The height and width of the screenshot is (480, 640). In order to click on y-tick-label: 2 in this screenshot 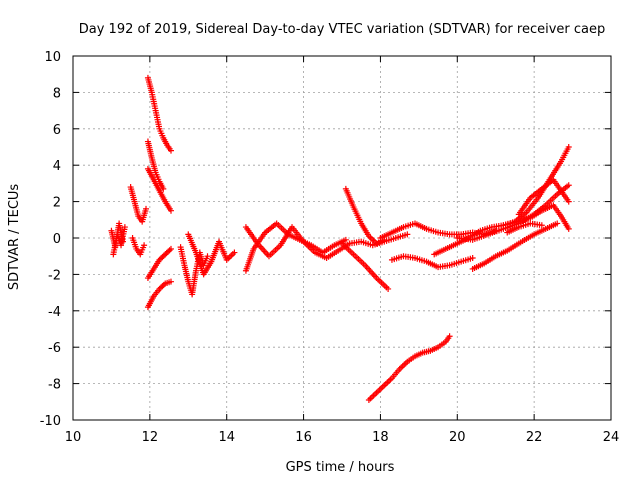, I will do `click(57, 203)`.